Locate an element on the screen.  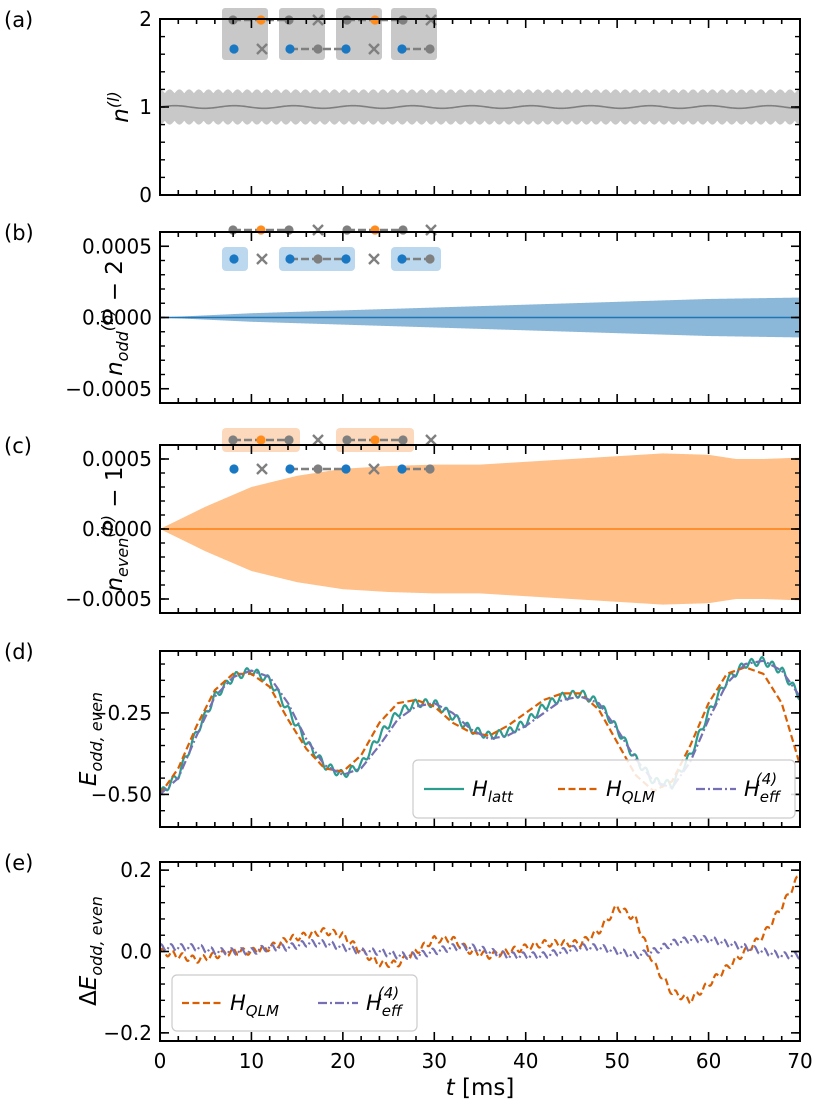
x-tick-label: 30 is located at coordinates (434, 1061).